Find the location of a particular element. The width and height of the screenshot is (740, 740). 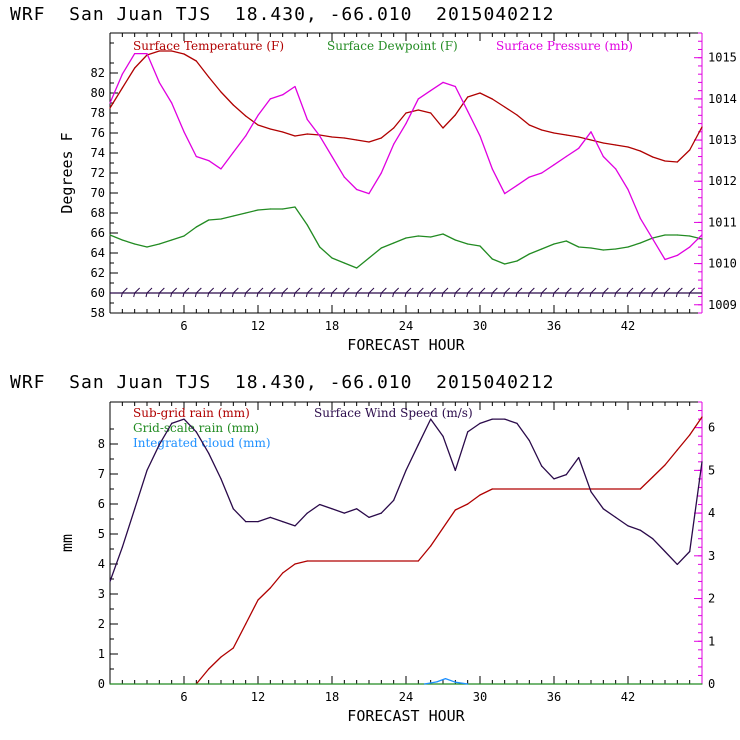

y-axis-label: Degrees F is located at coordinates (67, 172).